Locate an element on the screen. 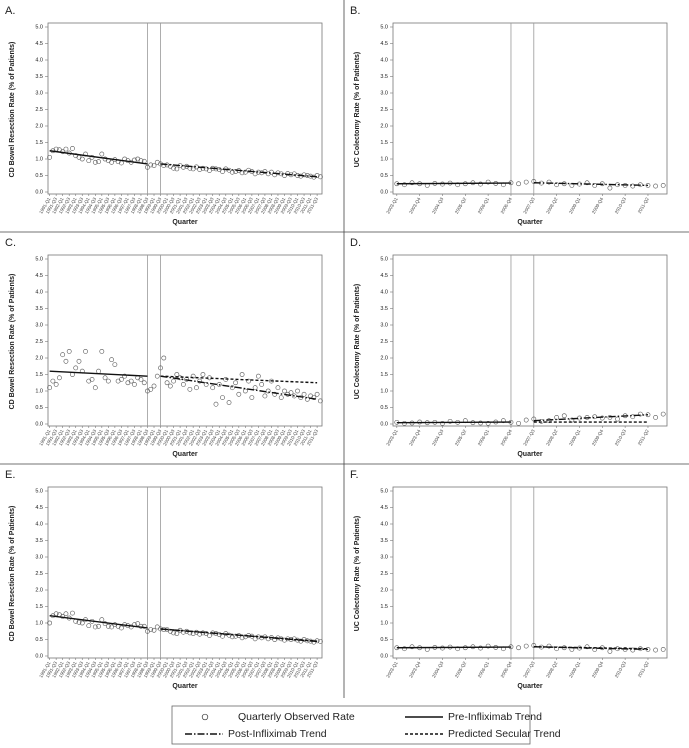  y-tick-label: 1.0 is located at coordinates (39, 623).